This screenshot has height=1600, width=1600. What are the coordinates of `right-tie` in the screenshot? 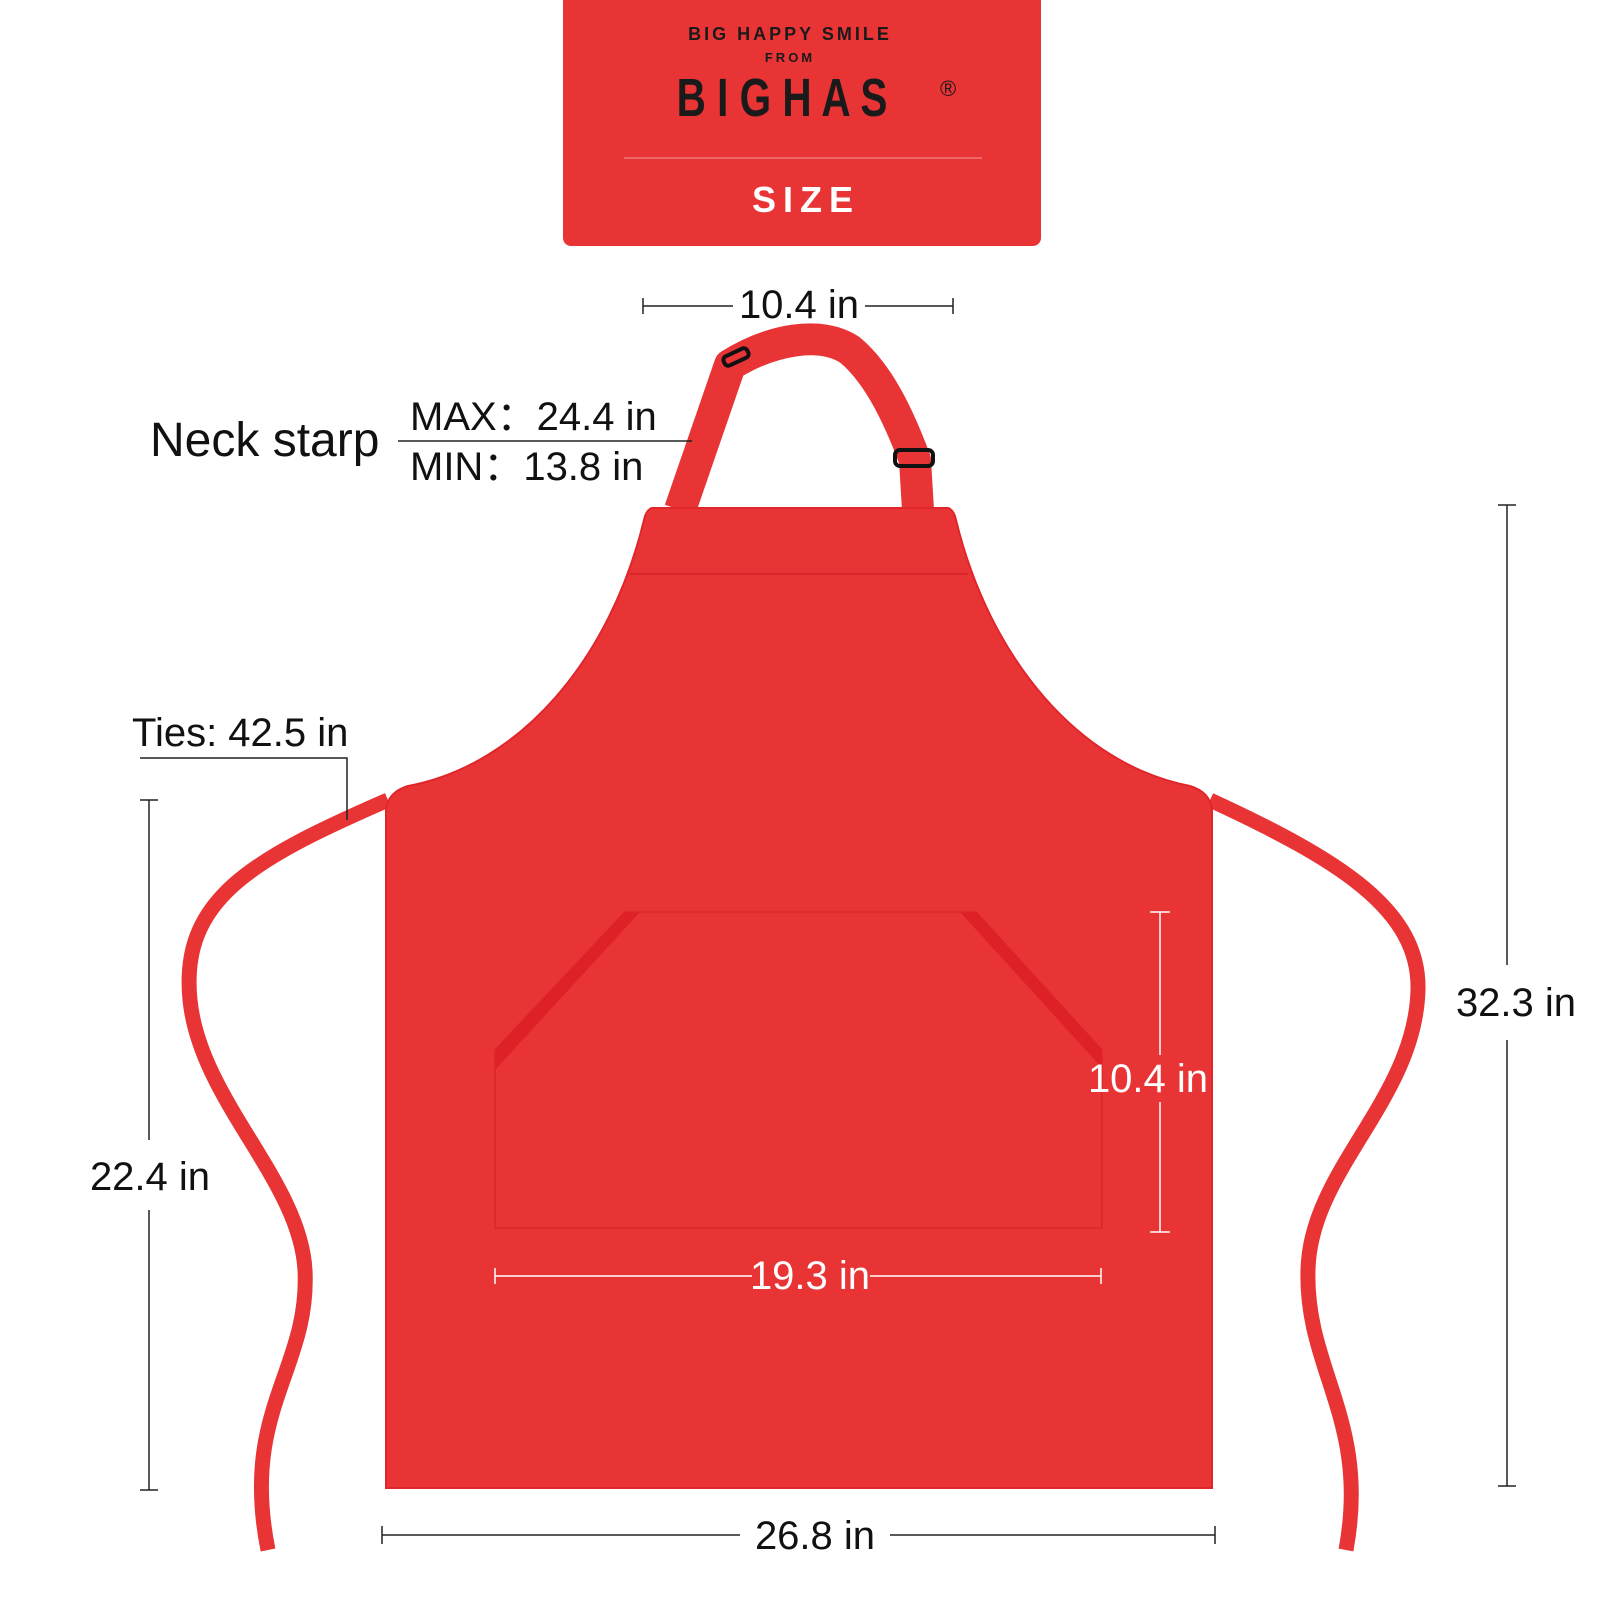 It's located at (1316, 1172).